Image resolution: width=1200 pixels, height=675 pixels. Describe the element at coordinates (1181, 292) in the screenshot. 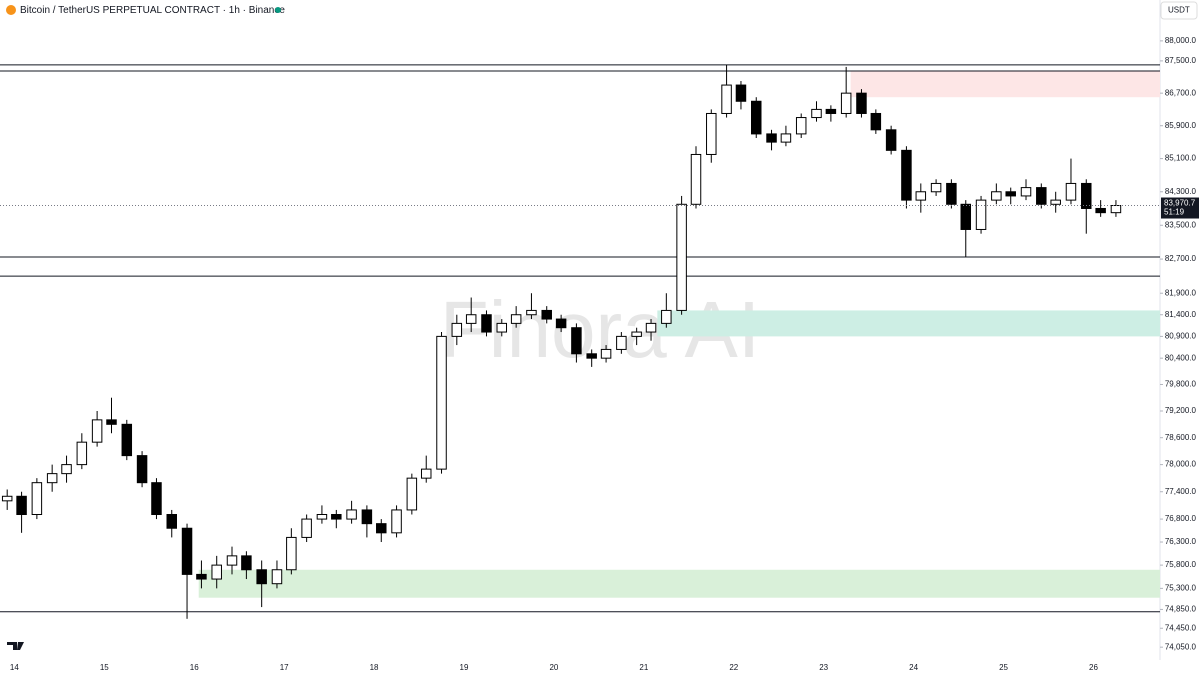

I see `y-tick-label: 81,900.0` at that location.